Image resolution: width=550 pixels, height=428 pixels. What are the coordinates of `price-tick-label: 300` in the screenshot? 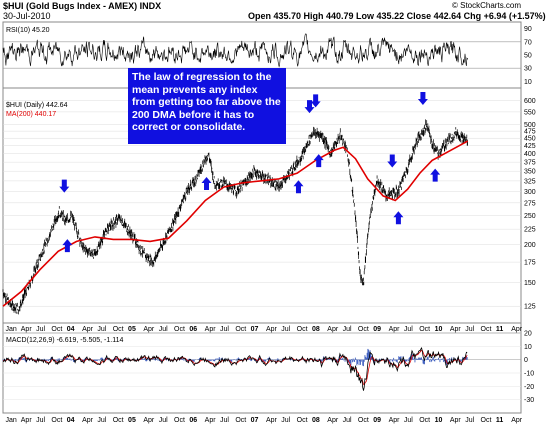 It's located at (530, 192).